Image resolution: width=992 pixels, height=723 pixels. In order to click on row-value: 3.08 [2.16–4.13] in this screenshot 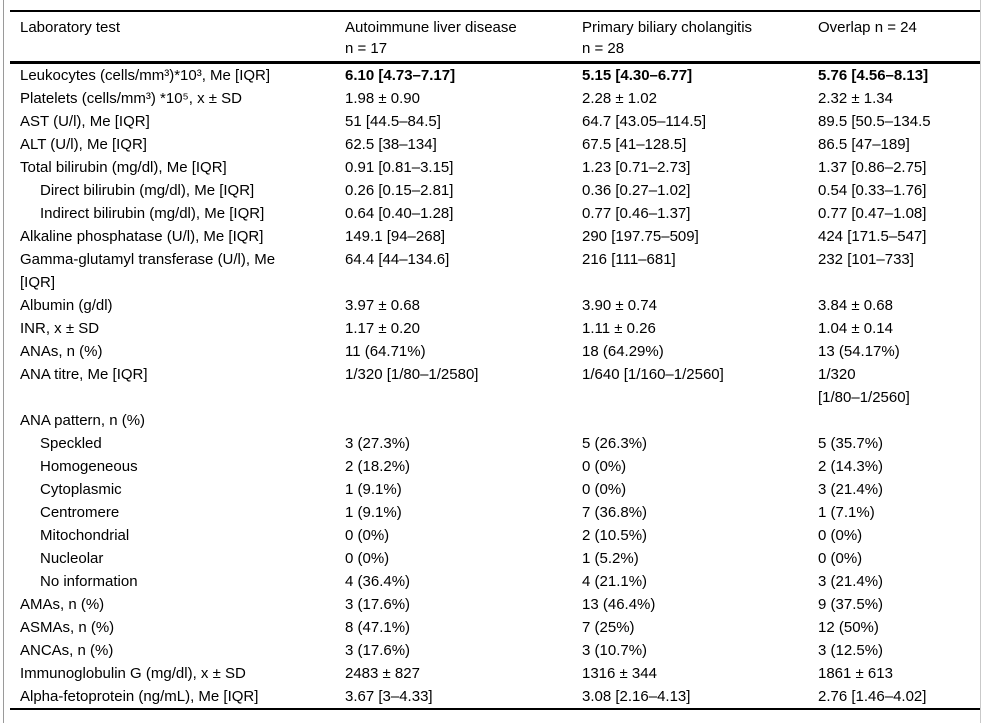, I will do `click(636, 696)`.